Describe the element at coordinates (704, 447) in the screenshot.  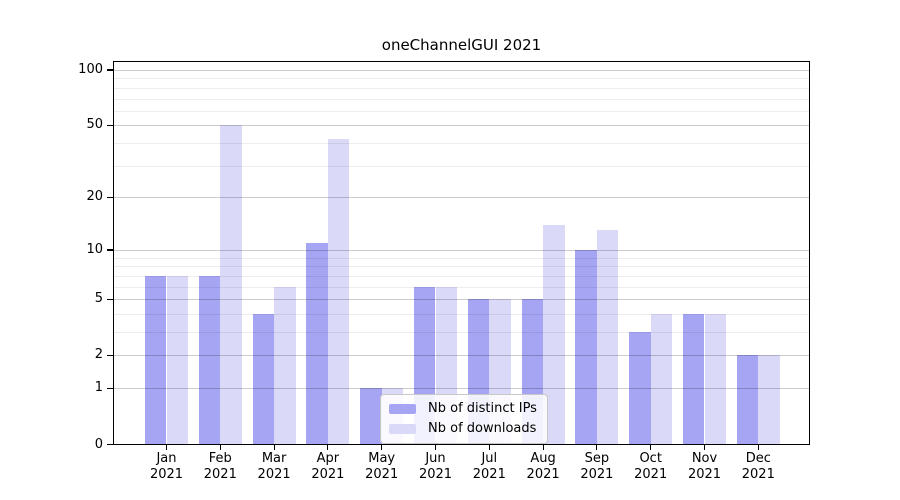
I see `x-tick-mark-nov` at that location.